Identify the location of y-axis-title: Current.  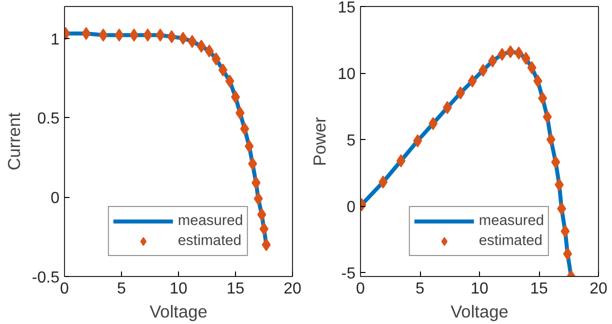
(14, 141).